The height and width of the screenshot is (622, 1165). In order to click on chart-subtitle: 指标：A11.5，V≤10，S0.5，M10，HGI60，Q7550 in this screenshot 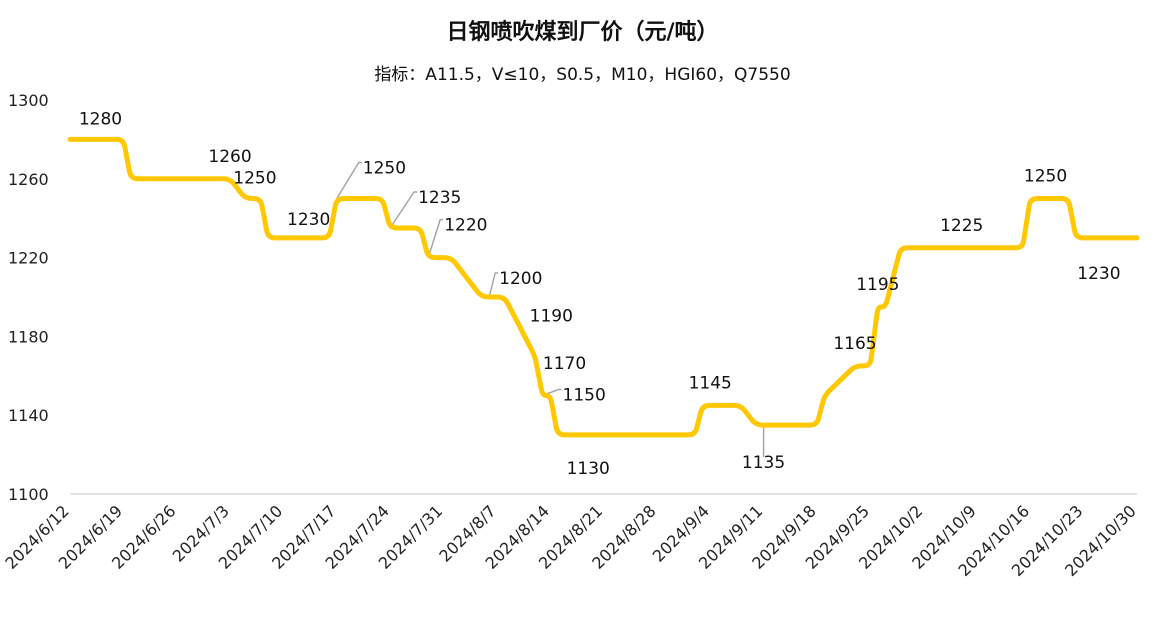, I will do `click(582, 75)`.